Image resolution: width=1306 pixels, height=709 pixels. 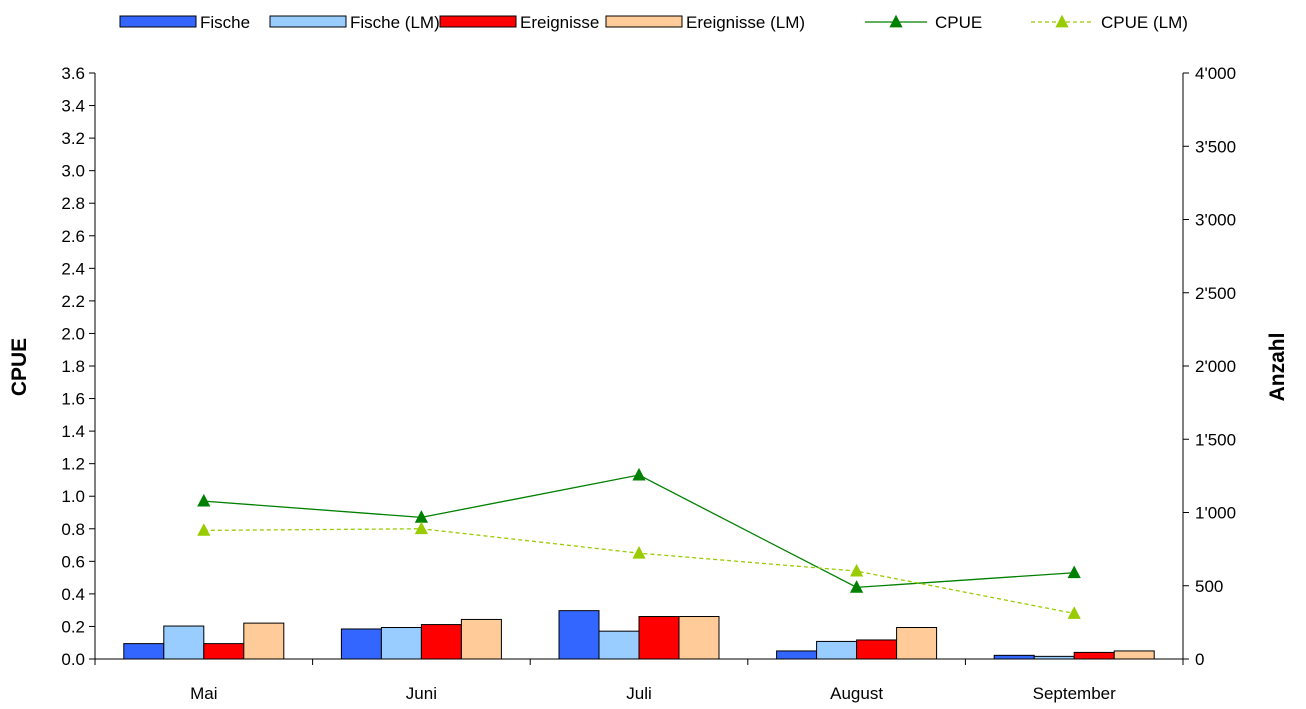 I want to click on y-tick-label-left: 2.4, so click(x=73, y=268).